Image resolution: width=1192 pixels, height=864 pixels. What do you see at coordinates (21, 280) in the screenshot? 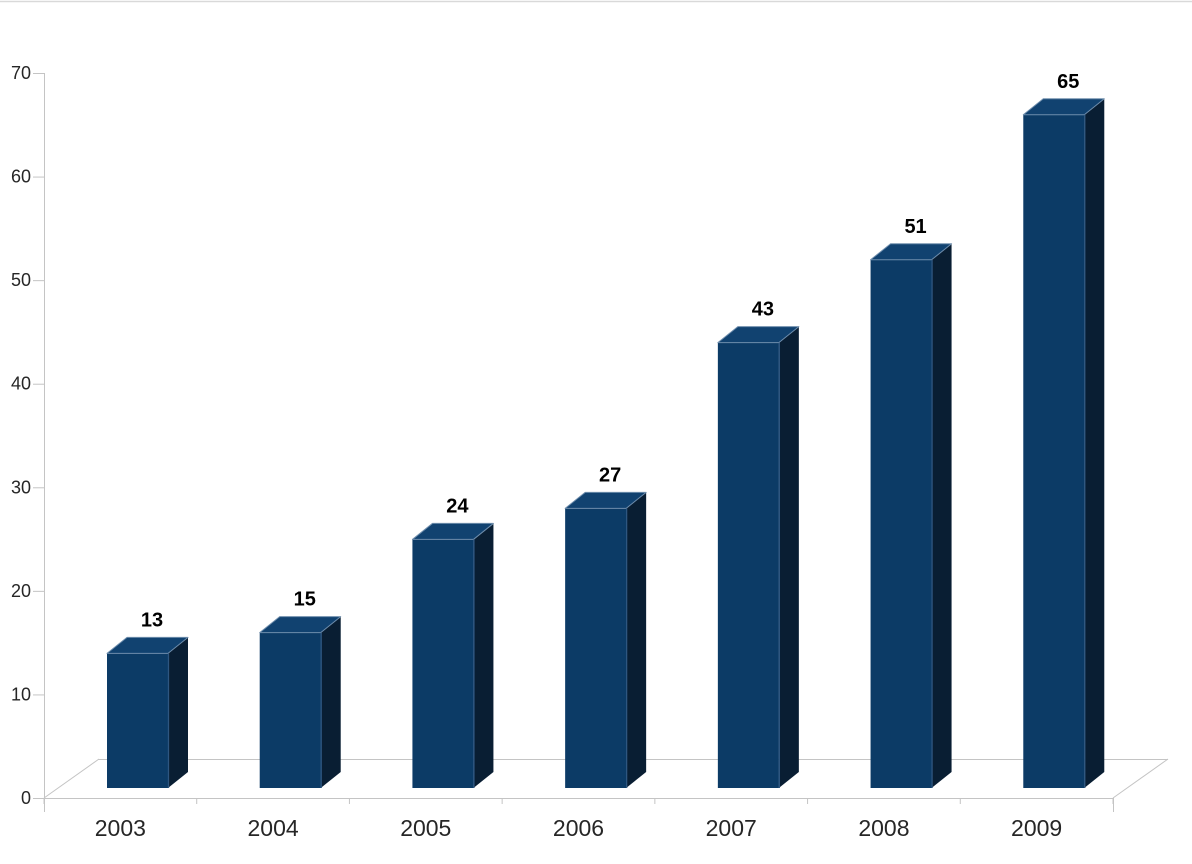
I see `y-tick-label-50: 50` at bounding box center [21, 280].